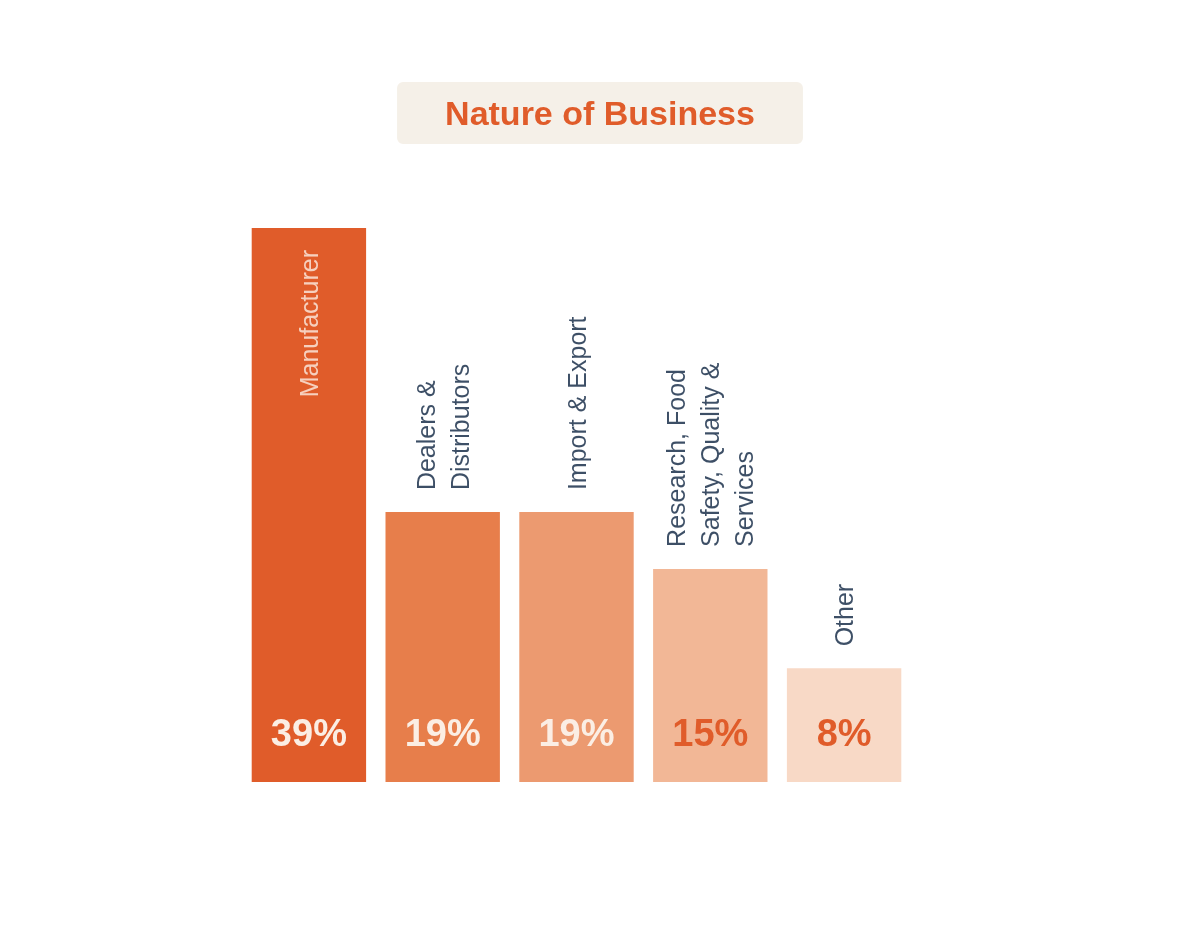  What do you see at coordinates (600, 113) in the screenshot?
I see `chart-title: Nature of Business` at bounding box center [600, 113].